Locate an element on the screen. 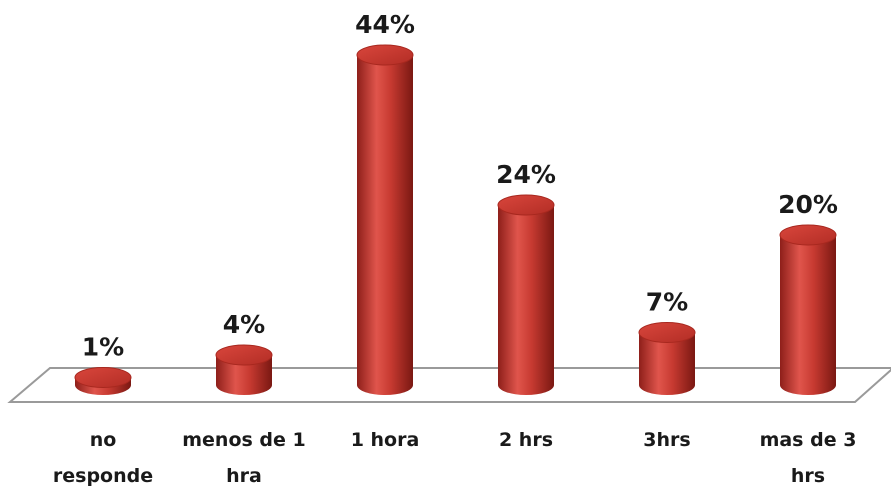 The width and height of the screenshot is (891, 494). value-label: 4% is located at coordinates (244, 324).